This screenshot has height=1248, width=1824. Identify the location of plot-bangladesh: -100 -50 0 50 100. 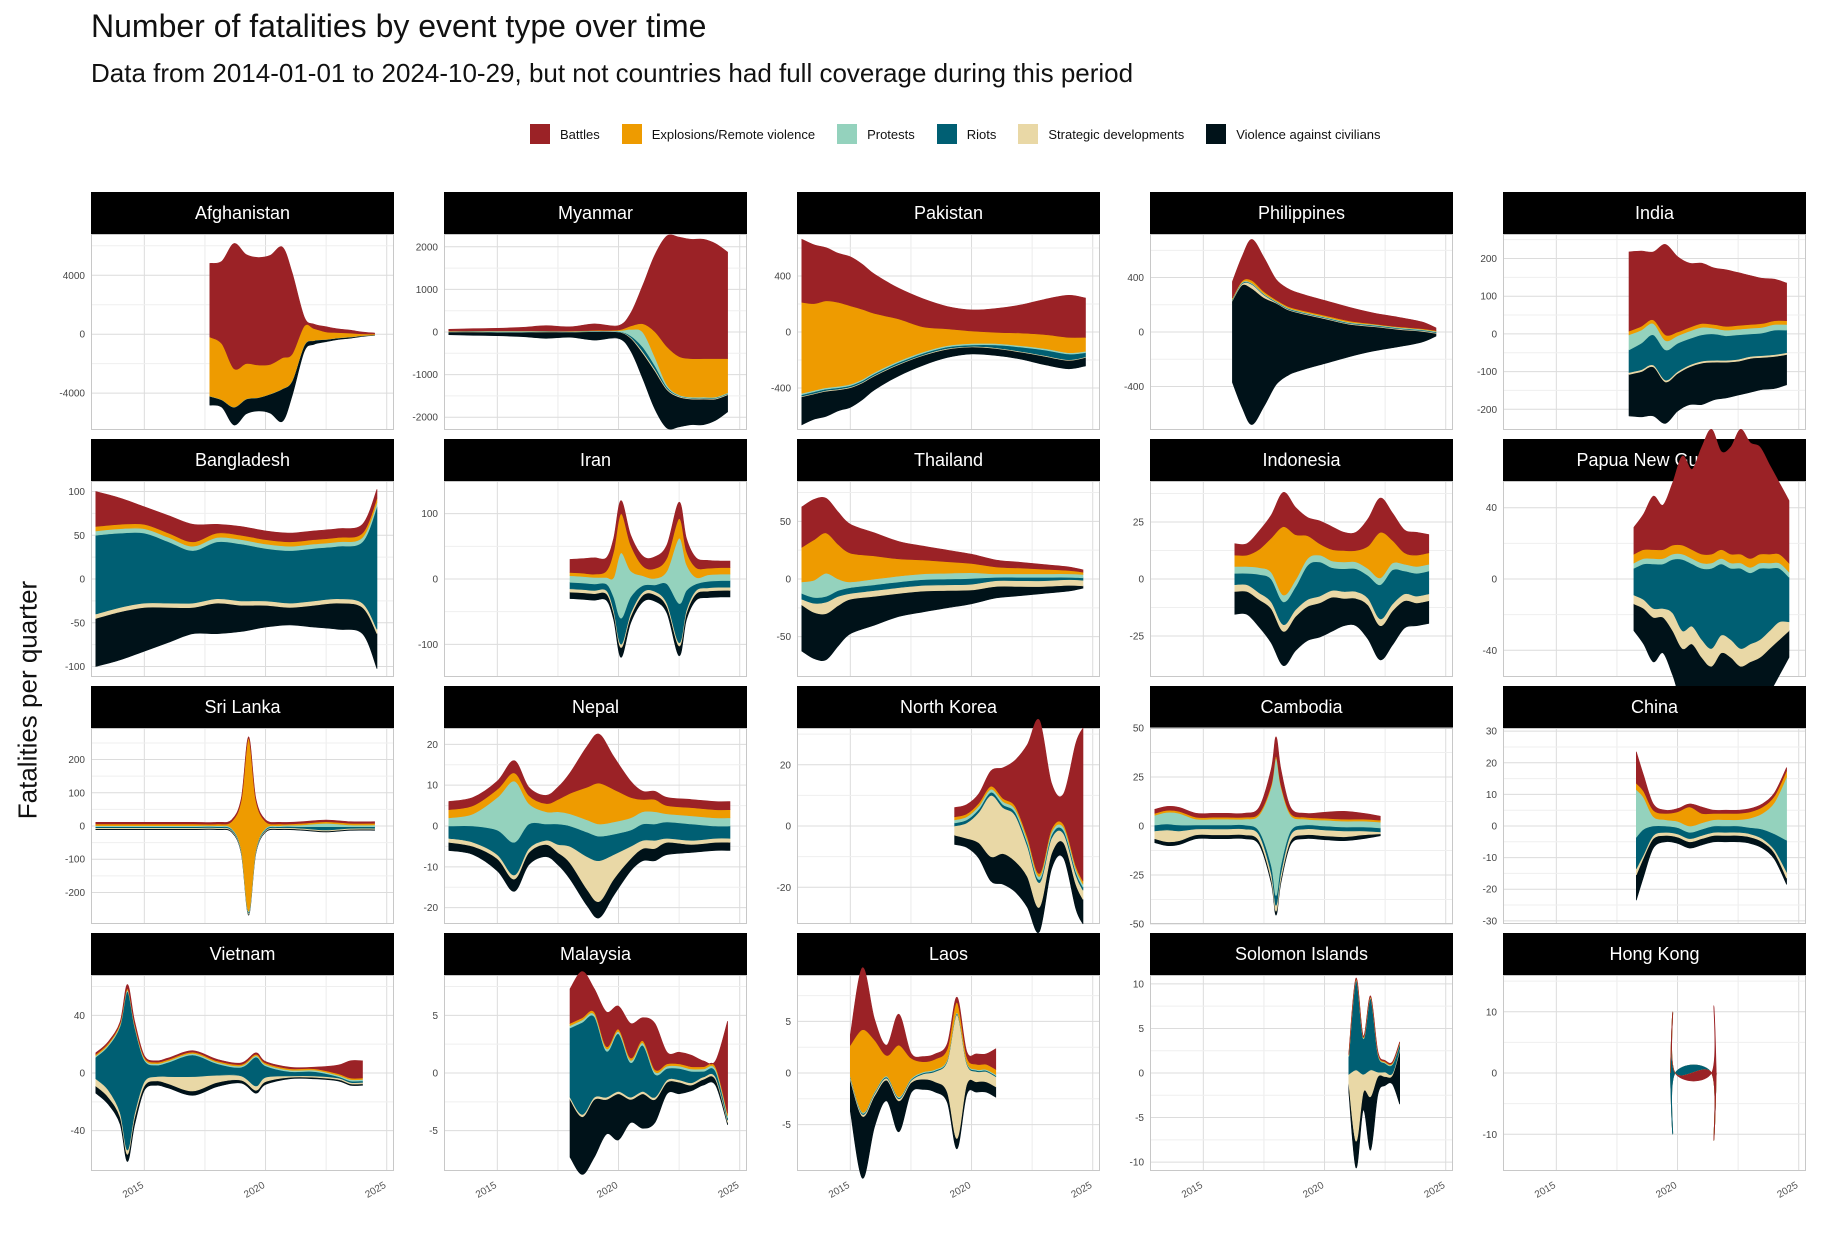
(229, 579).